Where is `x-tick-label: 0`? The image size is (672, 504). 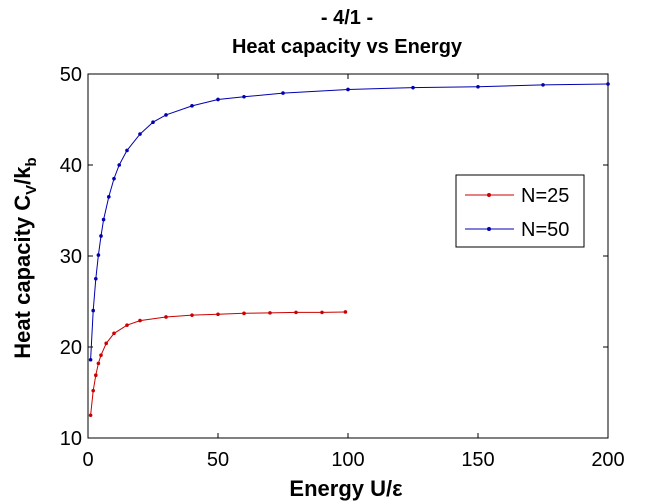
x-tick-label: 0 is located at coordinates (87, 460).